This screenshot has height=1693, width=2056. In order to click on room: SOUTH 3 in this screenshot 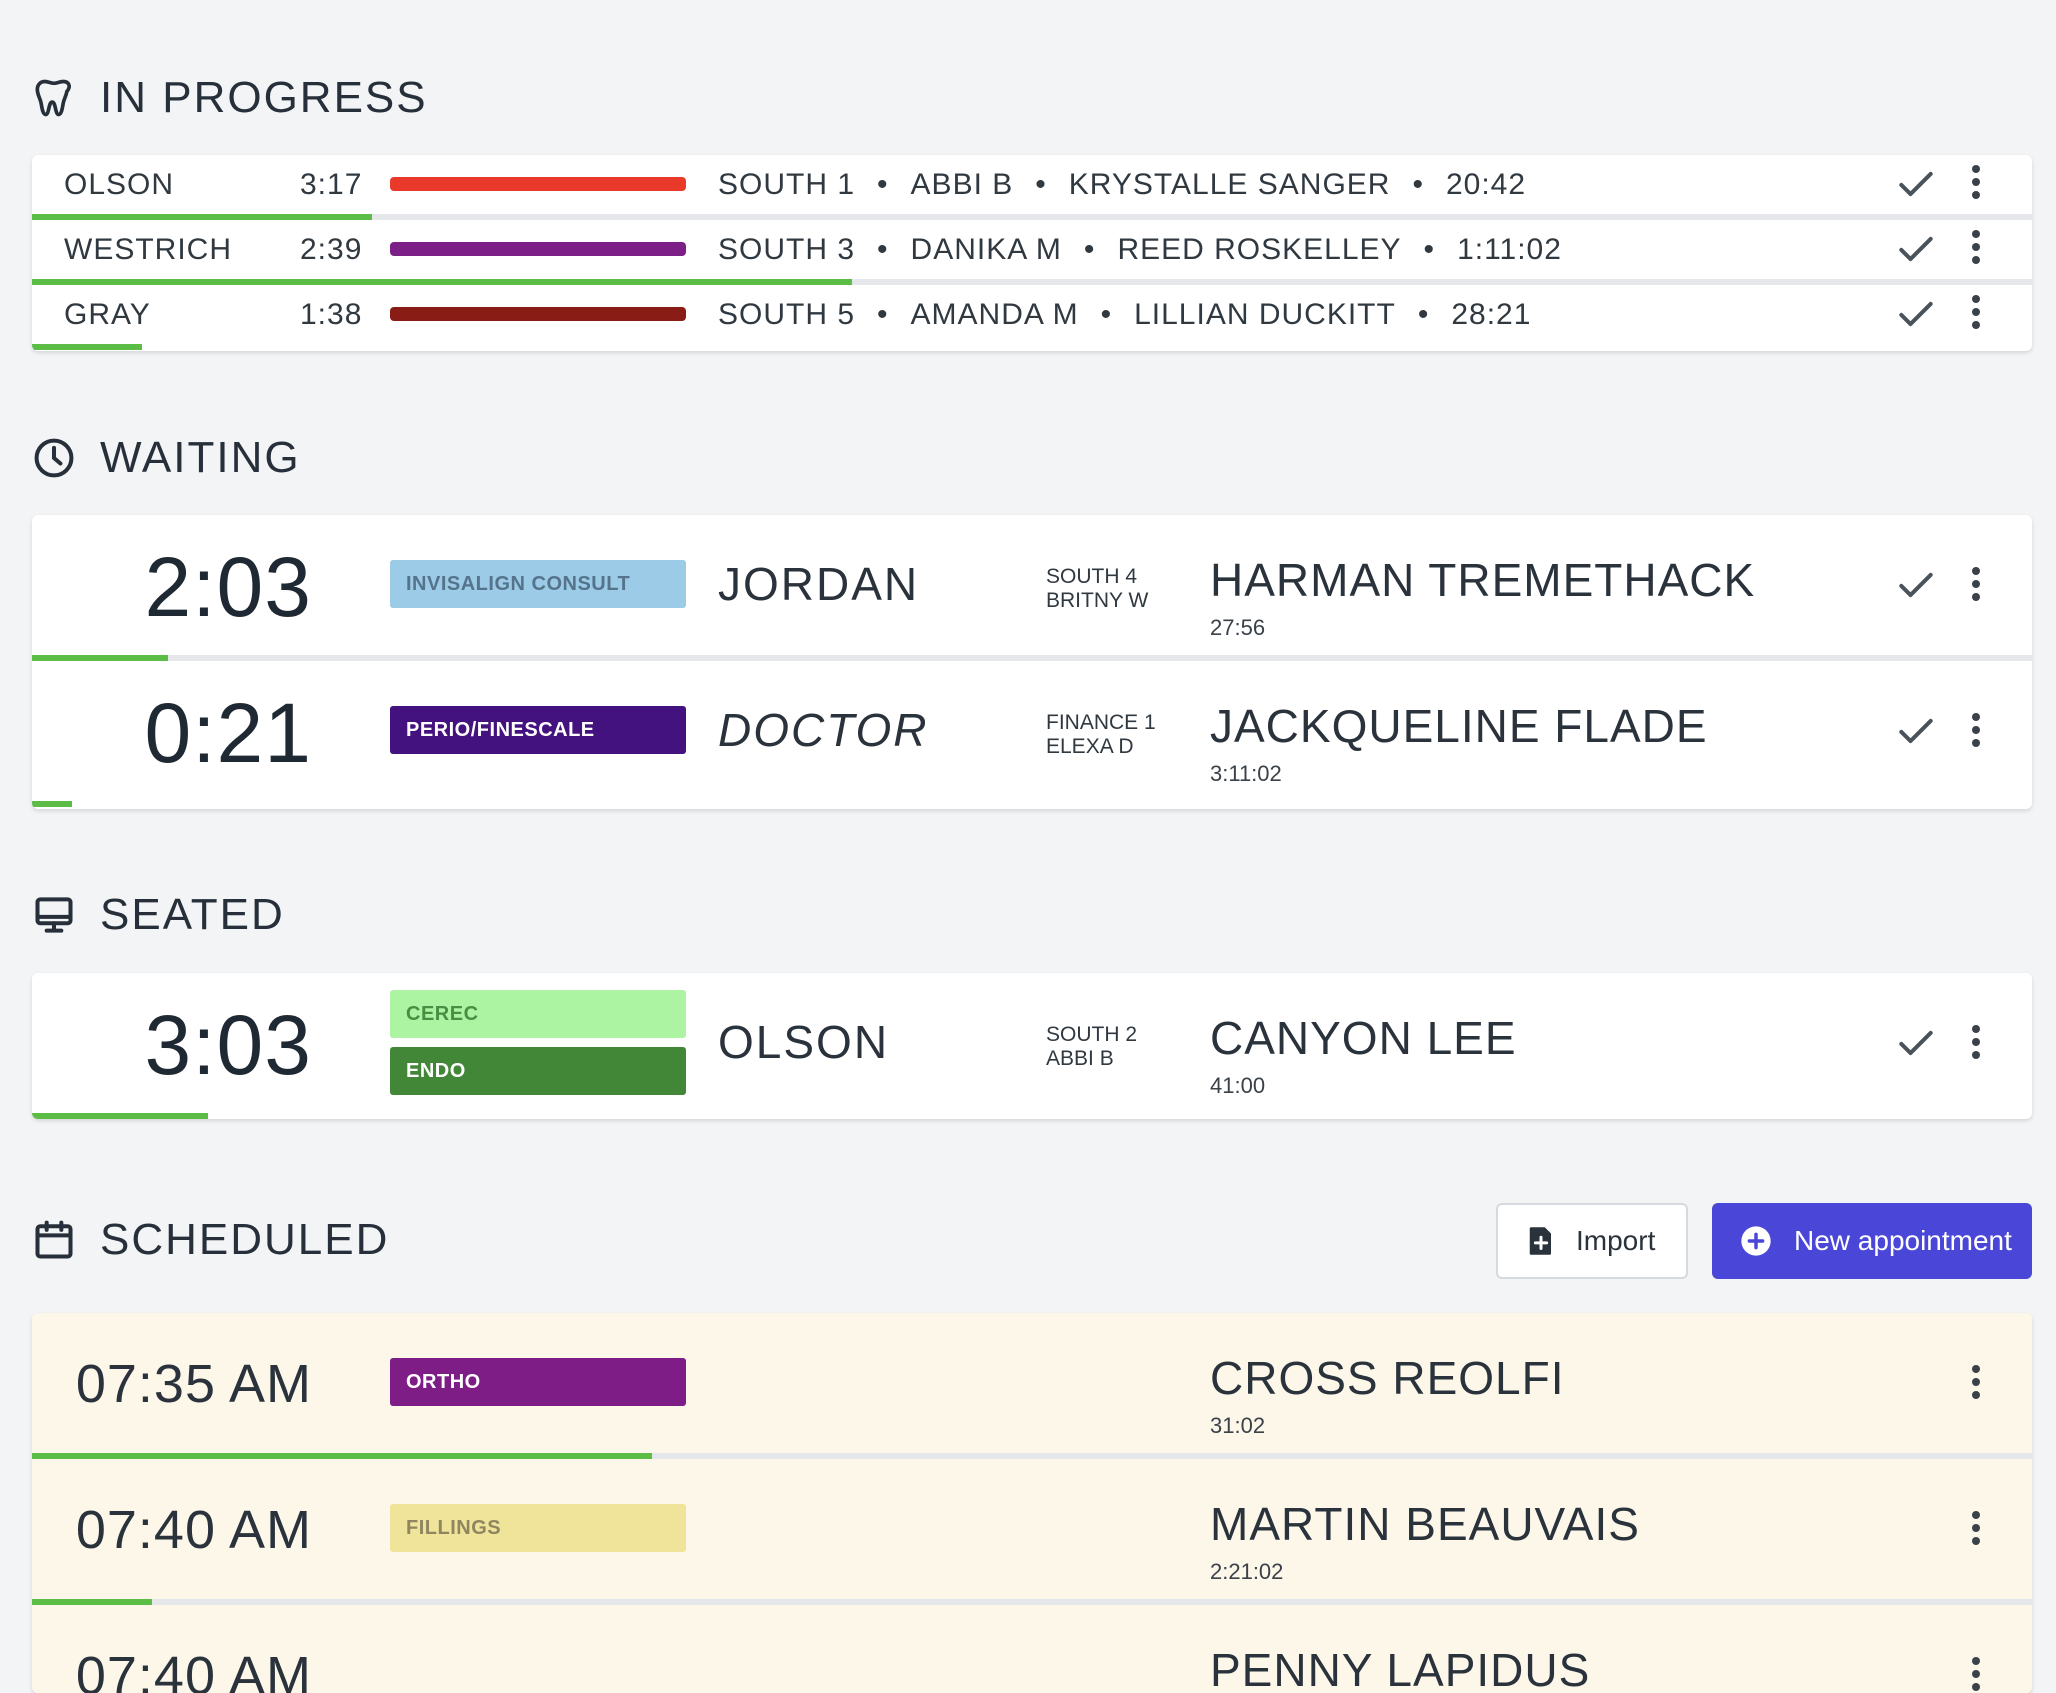, I will do `click(787, 249)`.